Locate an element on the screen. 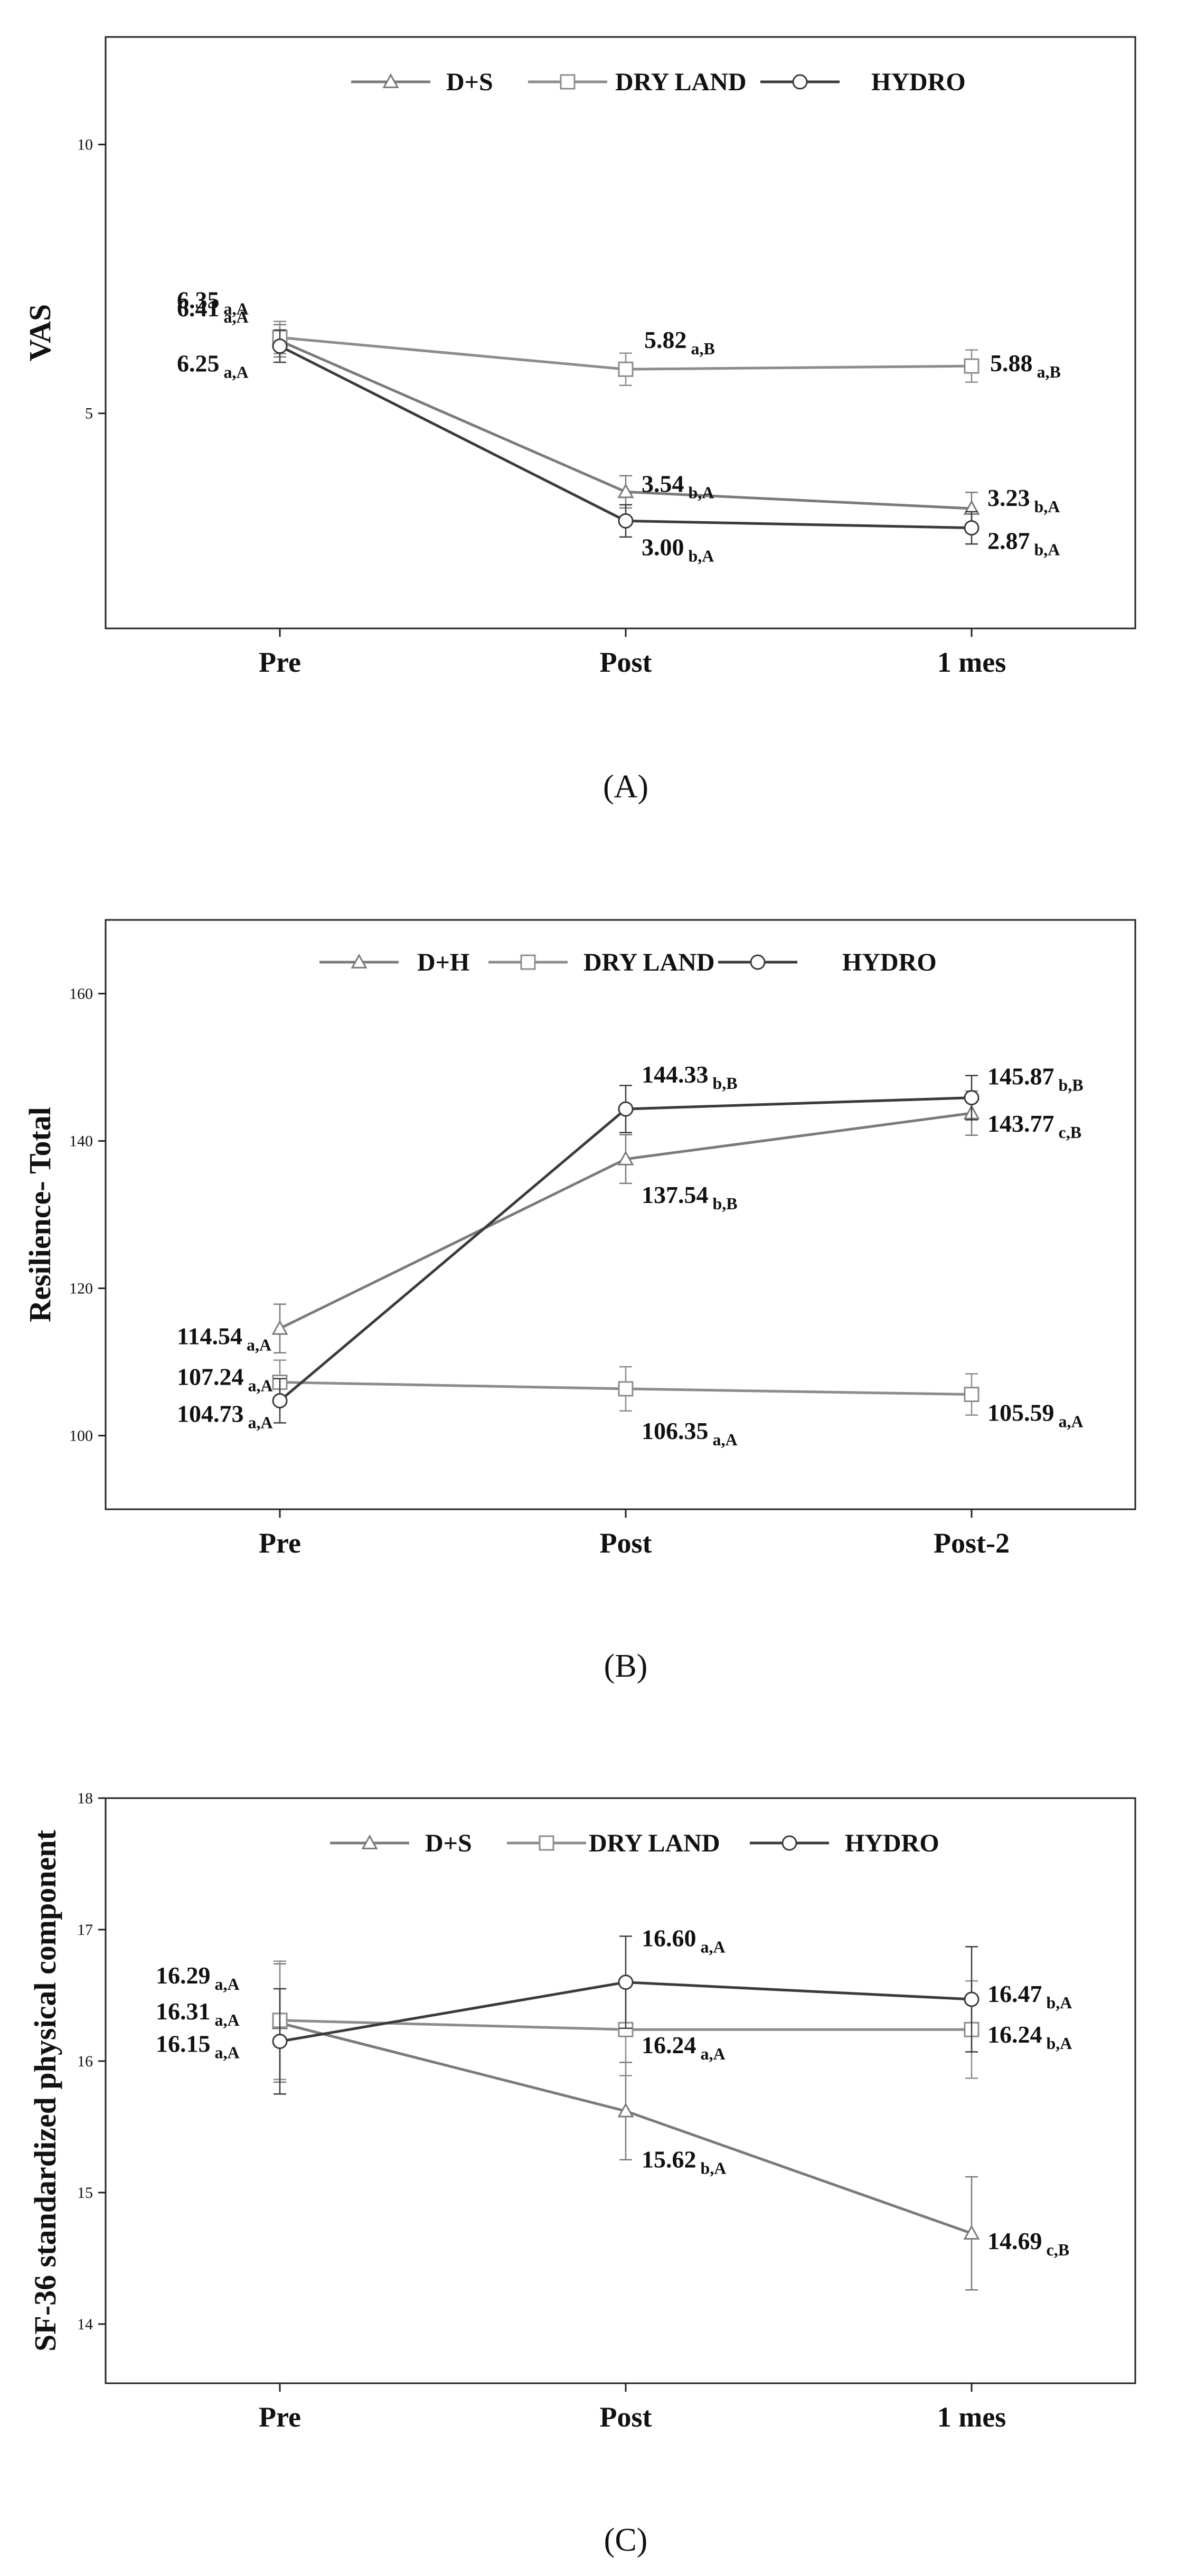 Image resolution: width=1177 pixels, height=2576 pixels. data-label: 3.23 b,A is located at coordinates (1023, 500).